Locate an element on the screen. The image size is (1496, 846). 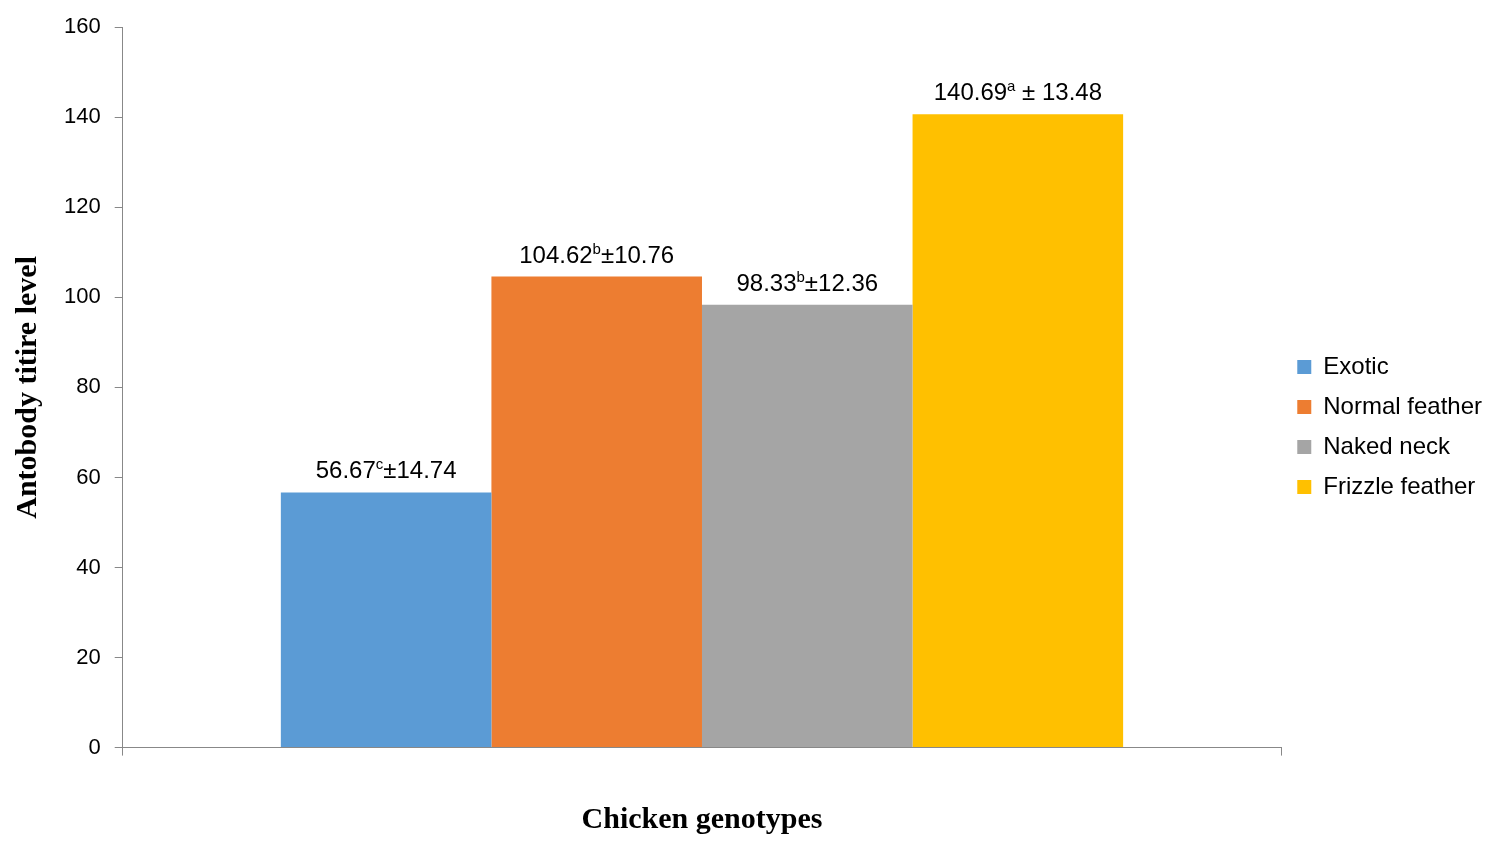
y-tick-label: 20 is located at coordinates (88, 656).